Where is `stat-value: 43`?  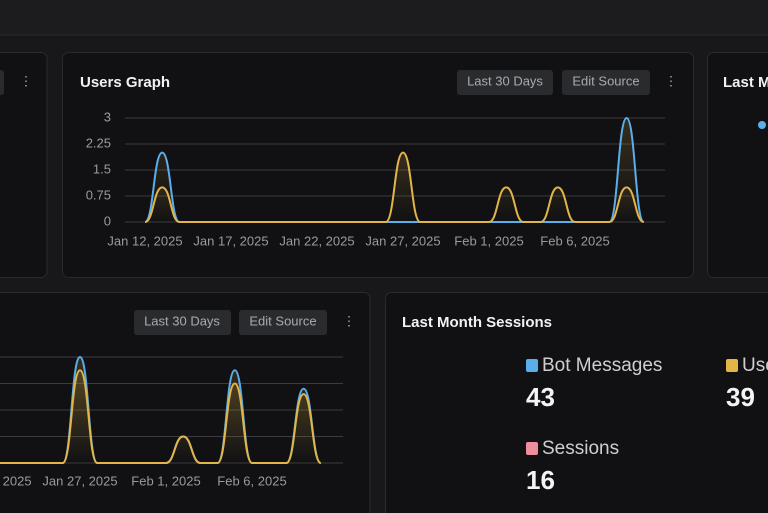
stat-value: 43 is located at coordinates (540, 397).